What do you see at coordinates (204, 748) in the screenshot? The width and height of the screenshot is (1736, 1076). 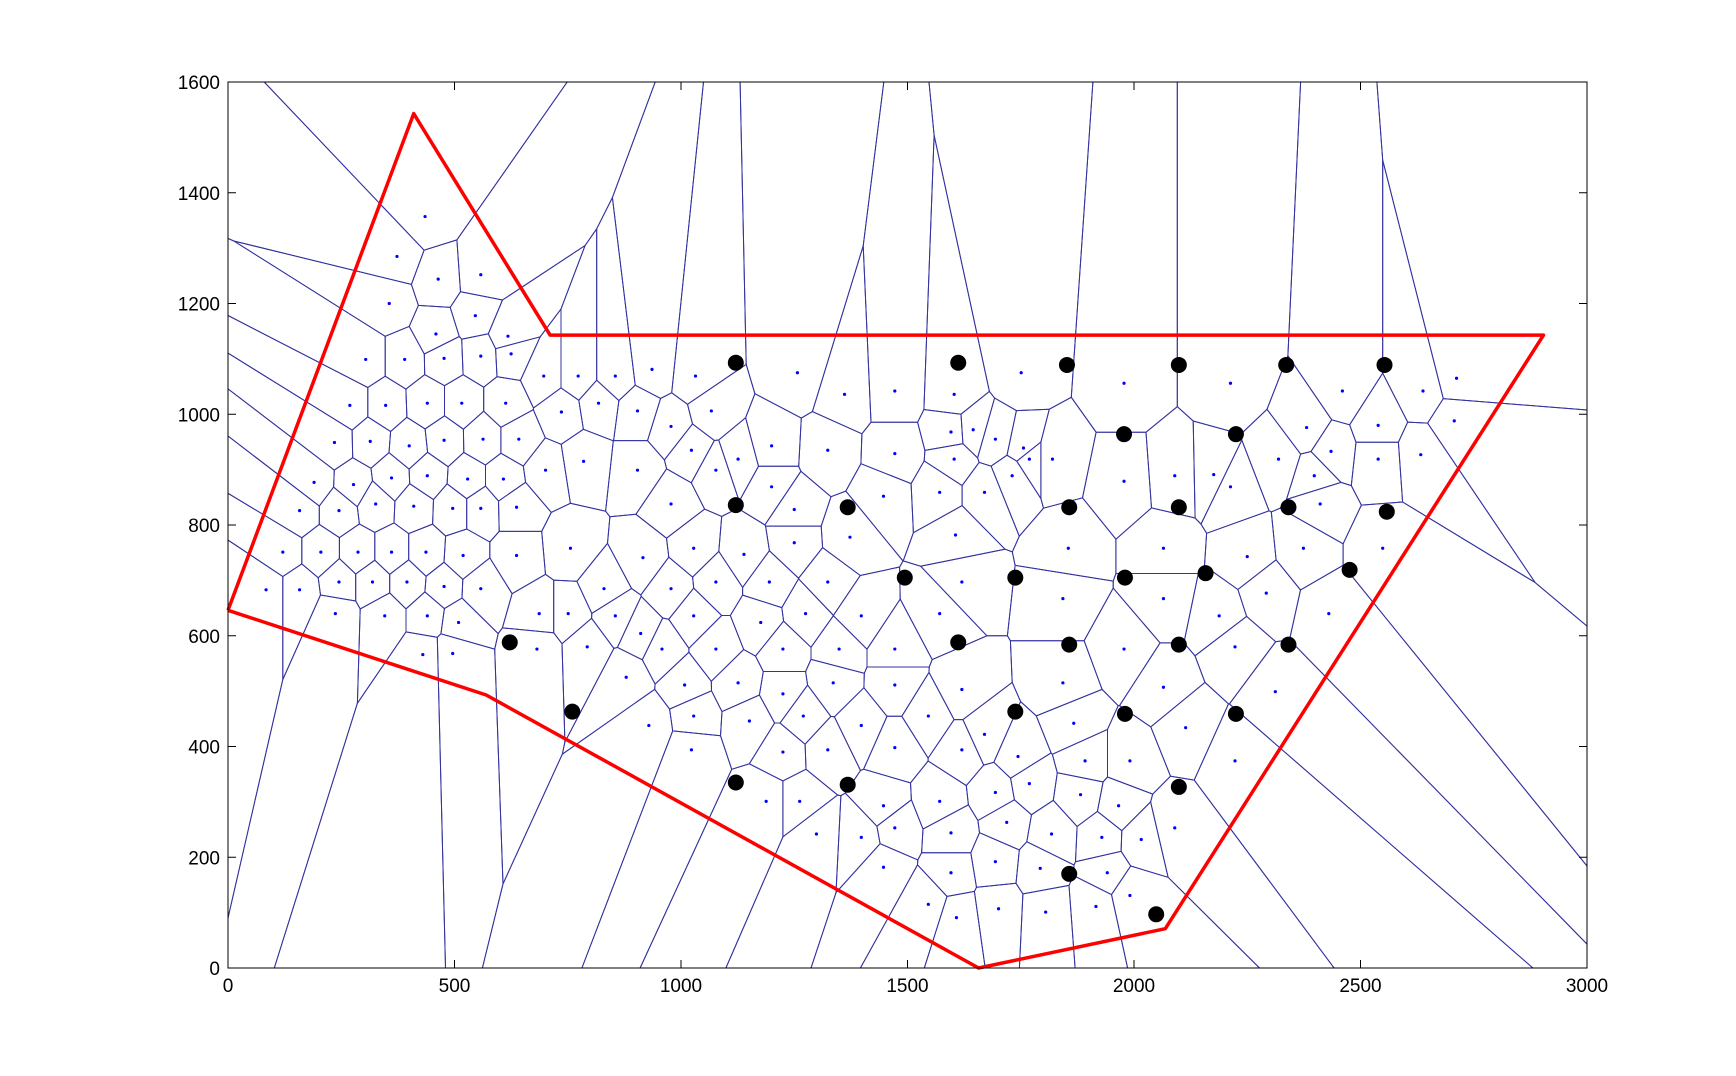 I see `y-tick-label: 400` at bounding box center [204, 748].